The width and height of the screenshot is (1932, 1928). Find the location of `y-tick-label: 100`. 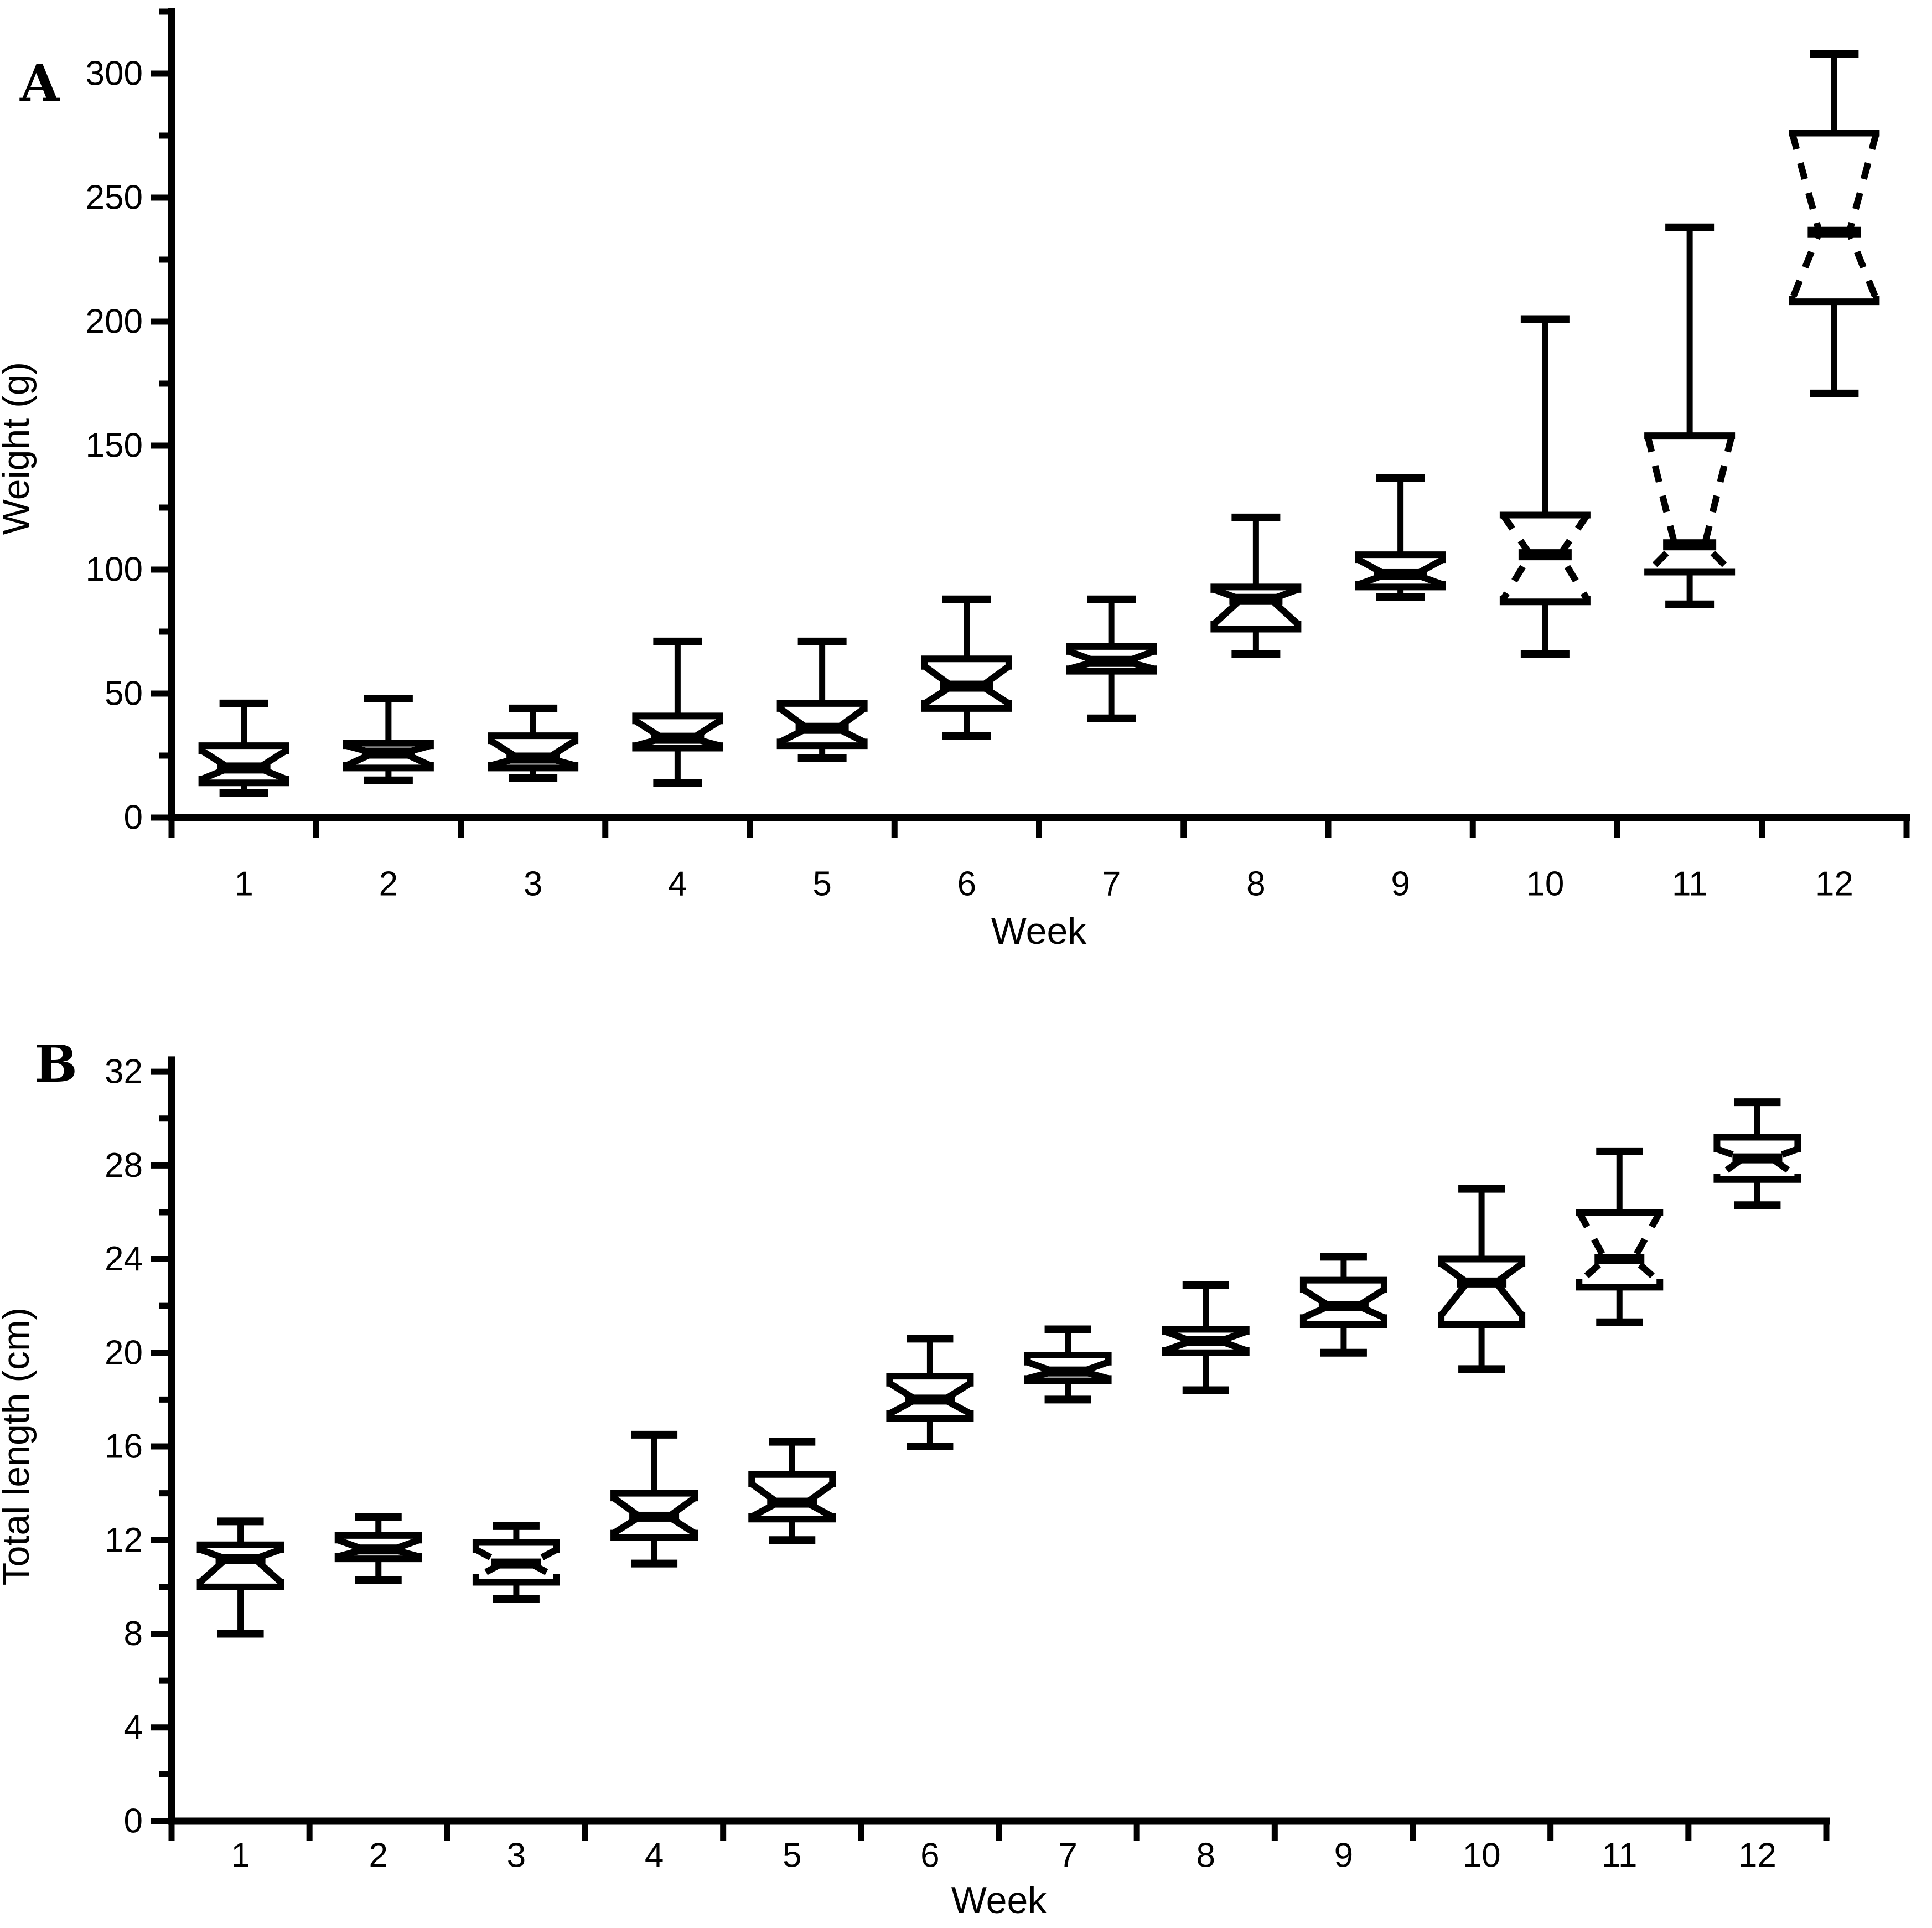

y-tick-label: 100 is located at coordinates (114, 570).